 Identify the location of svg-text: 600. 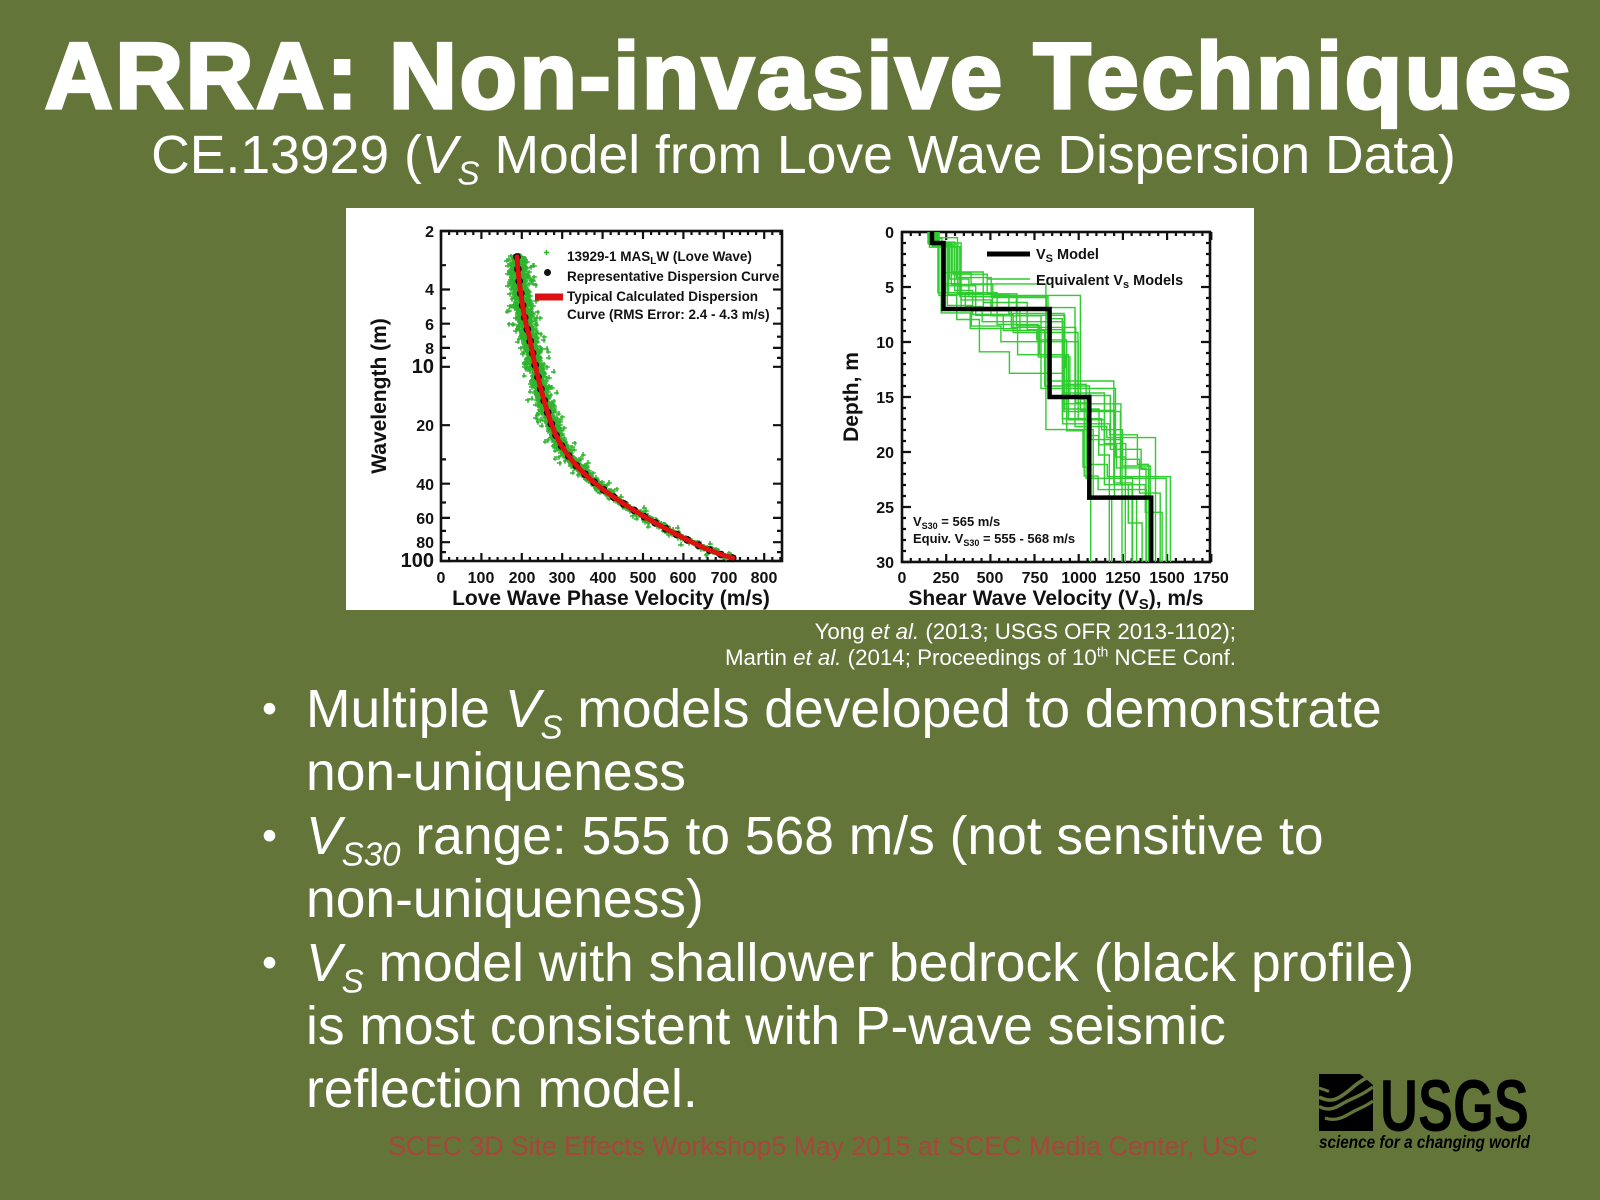
(683, 578).